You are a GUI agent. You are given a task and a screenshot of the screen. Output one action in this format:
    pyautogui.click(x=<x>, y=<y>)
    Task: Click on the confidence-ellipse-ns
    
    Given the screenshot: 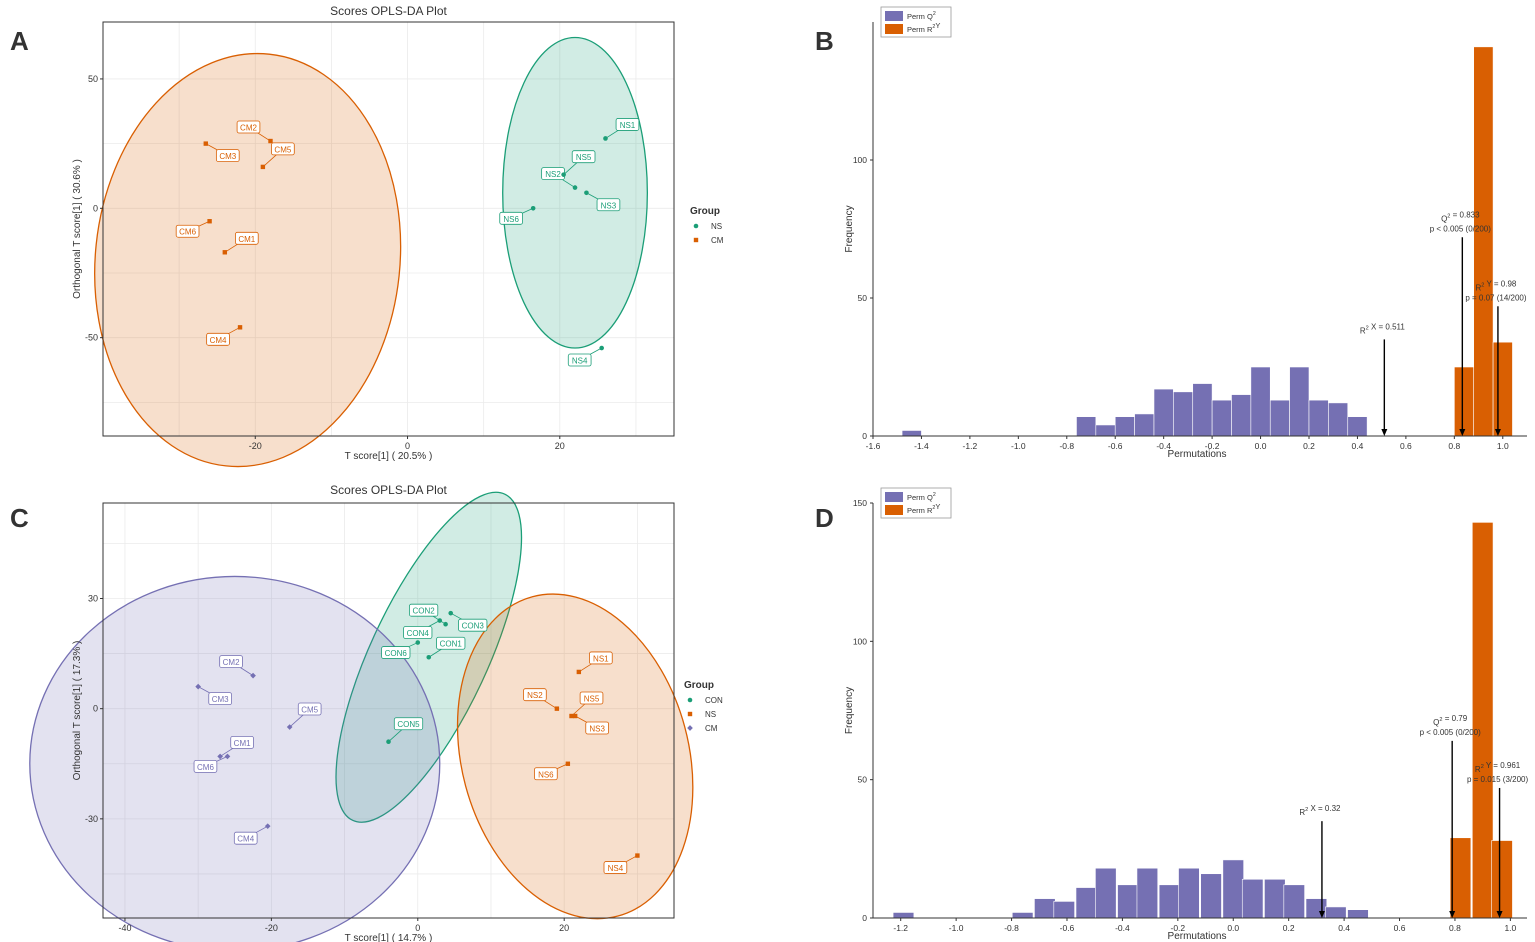 What is the action you would take?
    pyautogui.click(x=575, y=192)
    